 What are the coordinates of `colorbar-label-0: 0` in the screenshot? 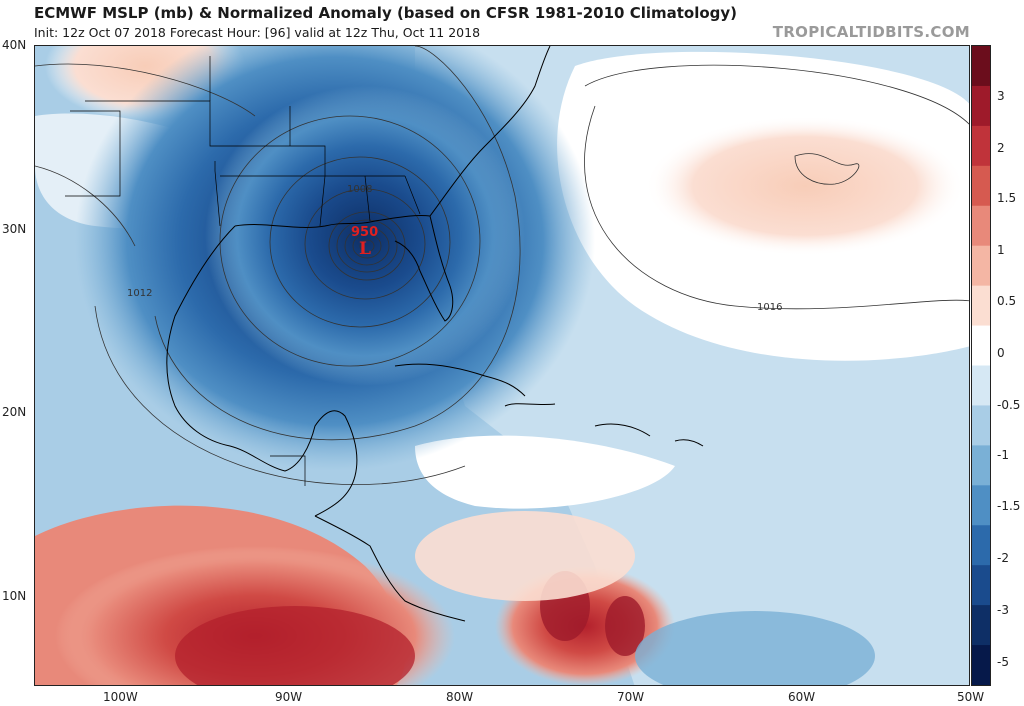 It's located at (1001, 353).